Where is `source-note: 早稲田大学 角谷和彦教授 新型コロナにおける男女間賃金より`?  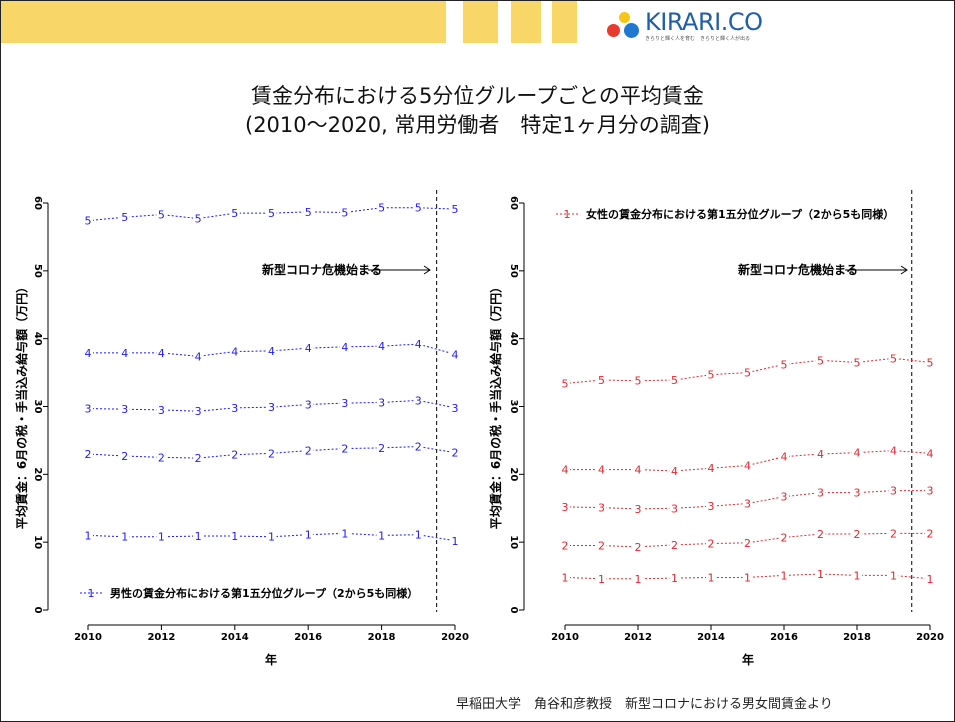
source-note: 早稲田大学 角谷和彦教授 新型コロナにおける男女間賃金より is located at coordinates (644, 704).